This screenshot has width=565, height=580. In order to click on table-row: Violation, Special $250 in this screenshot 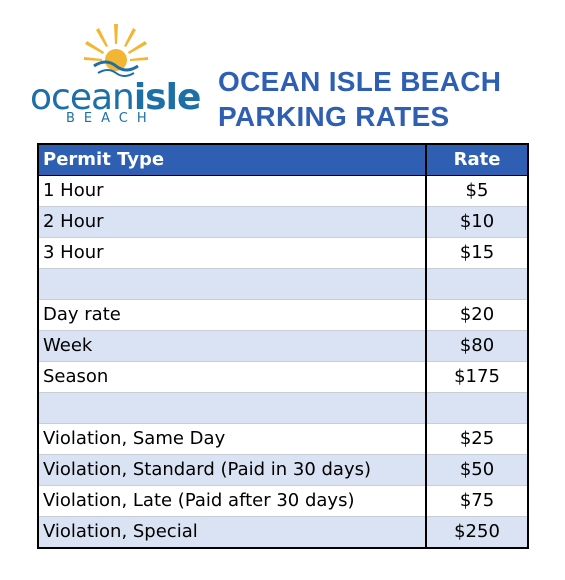, I will do `click(283, 532)`.